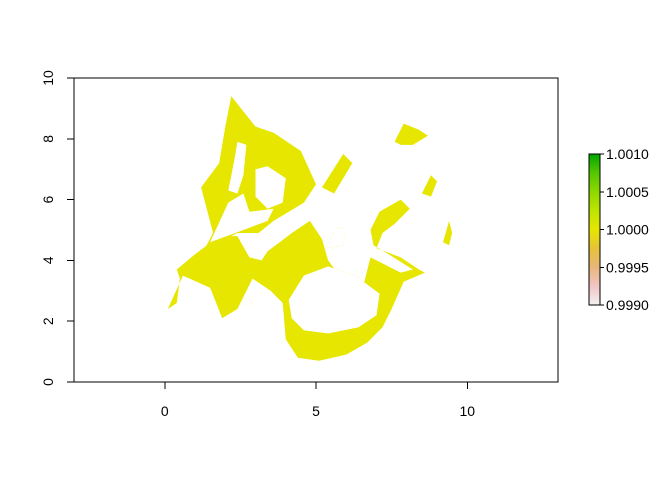  What do you see at coordinates (429, 186) in the screenshot?
I see `raster-region-small-right-blob` at bounding box center [429, 186].